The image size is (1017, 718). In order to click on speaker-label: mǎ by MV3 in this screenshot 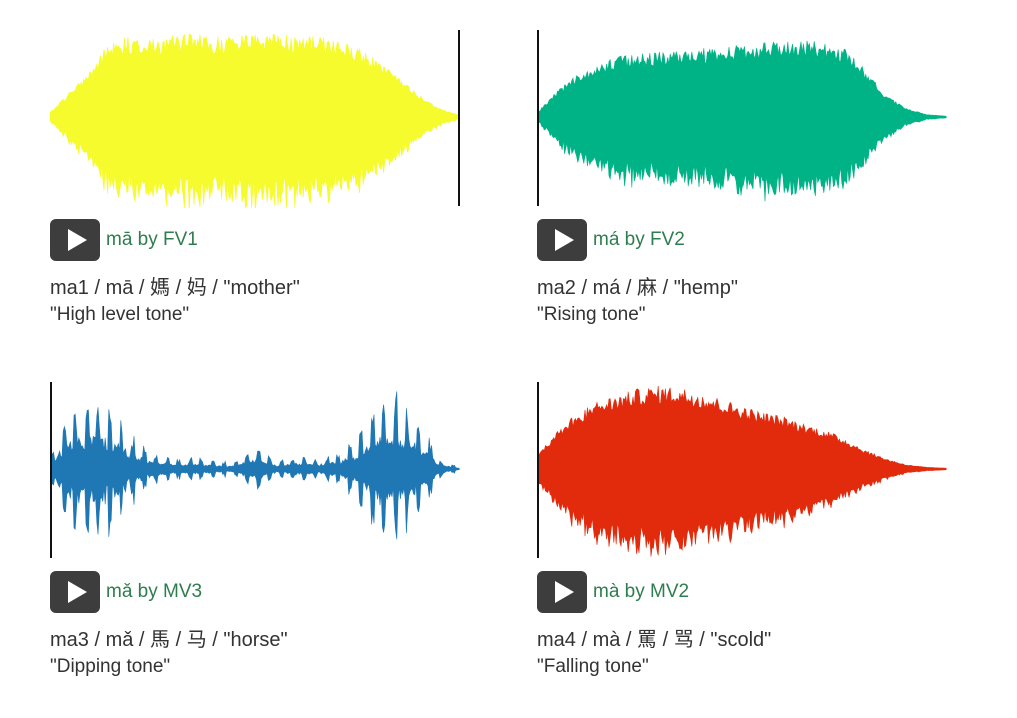, I will do `click(154, 591)`.